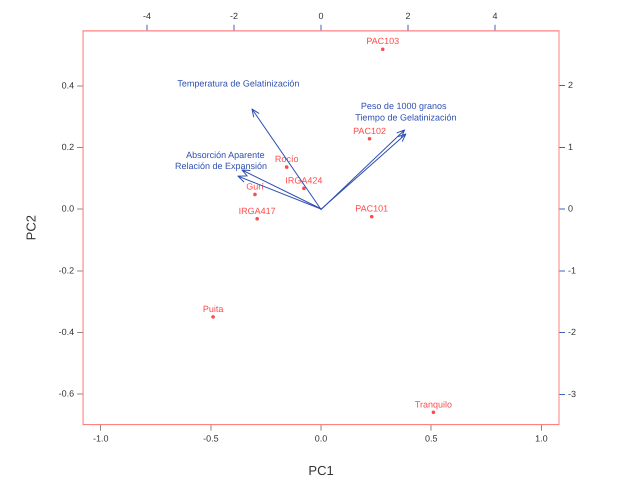 The image size is (619, 493). What do you see at coordinates (225, 155) in the screenshot?
I see `annotation: Absorción Aparente` at bounding box center [225, 155].